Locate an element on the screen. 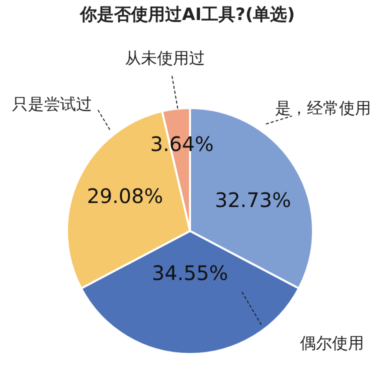  chart-title: 你是否使用过AI工具?(单选) is located at coordinates (187, 15).